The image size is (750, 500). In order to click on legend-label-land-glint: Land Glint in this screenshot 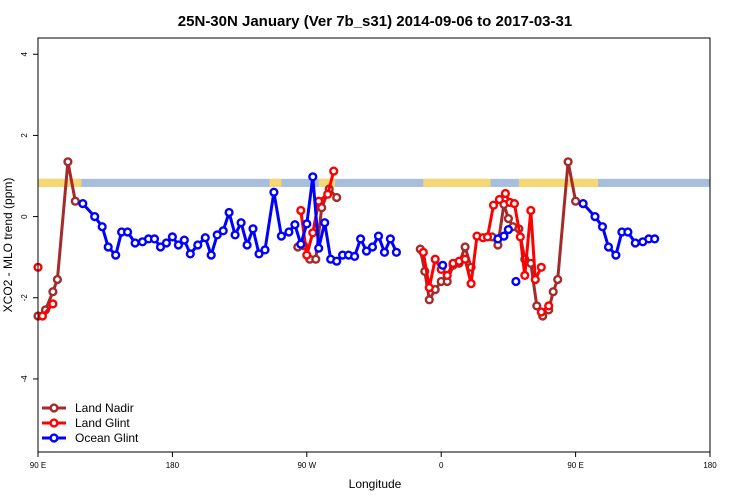, I will do `click(102, 423)`.